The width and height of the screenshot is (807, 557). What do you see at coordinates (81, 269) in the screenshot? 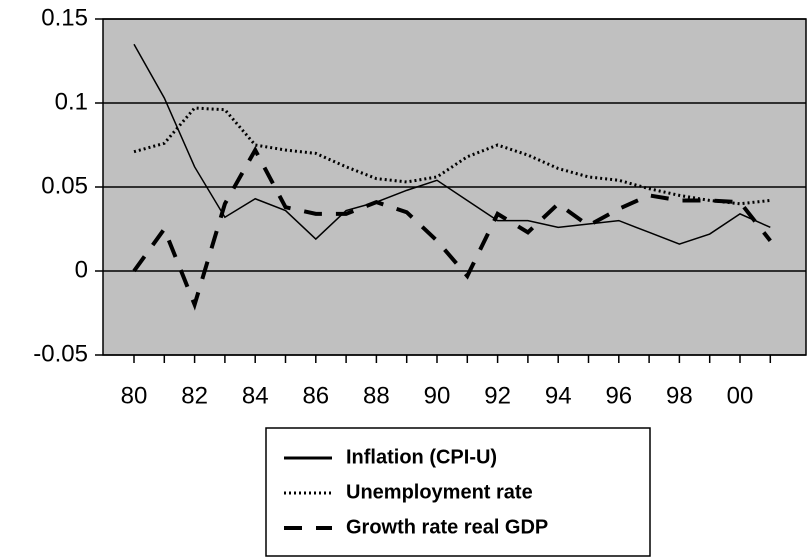
I see `y-tick-label: 0` at bounding box center [81, 269].